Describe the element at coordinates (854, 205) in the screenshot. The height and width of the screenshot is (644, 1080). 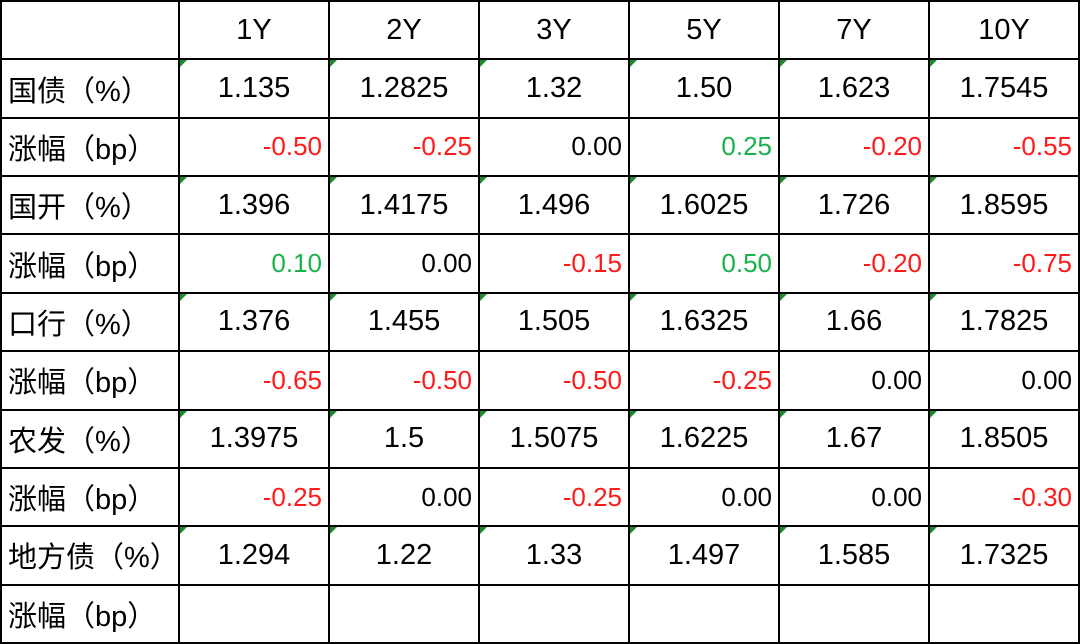
I see `yield-cell: 1.726` at that location.